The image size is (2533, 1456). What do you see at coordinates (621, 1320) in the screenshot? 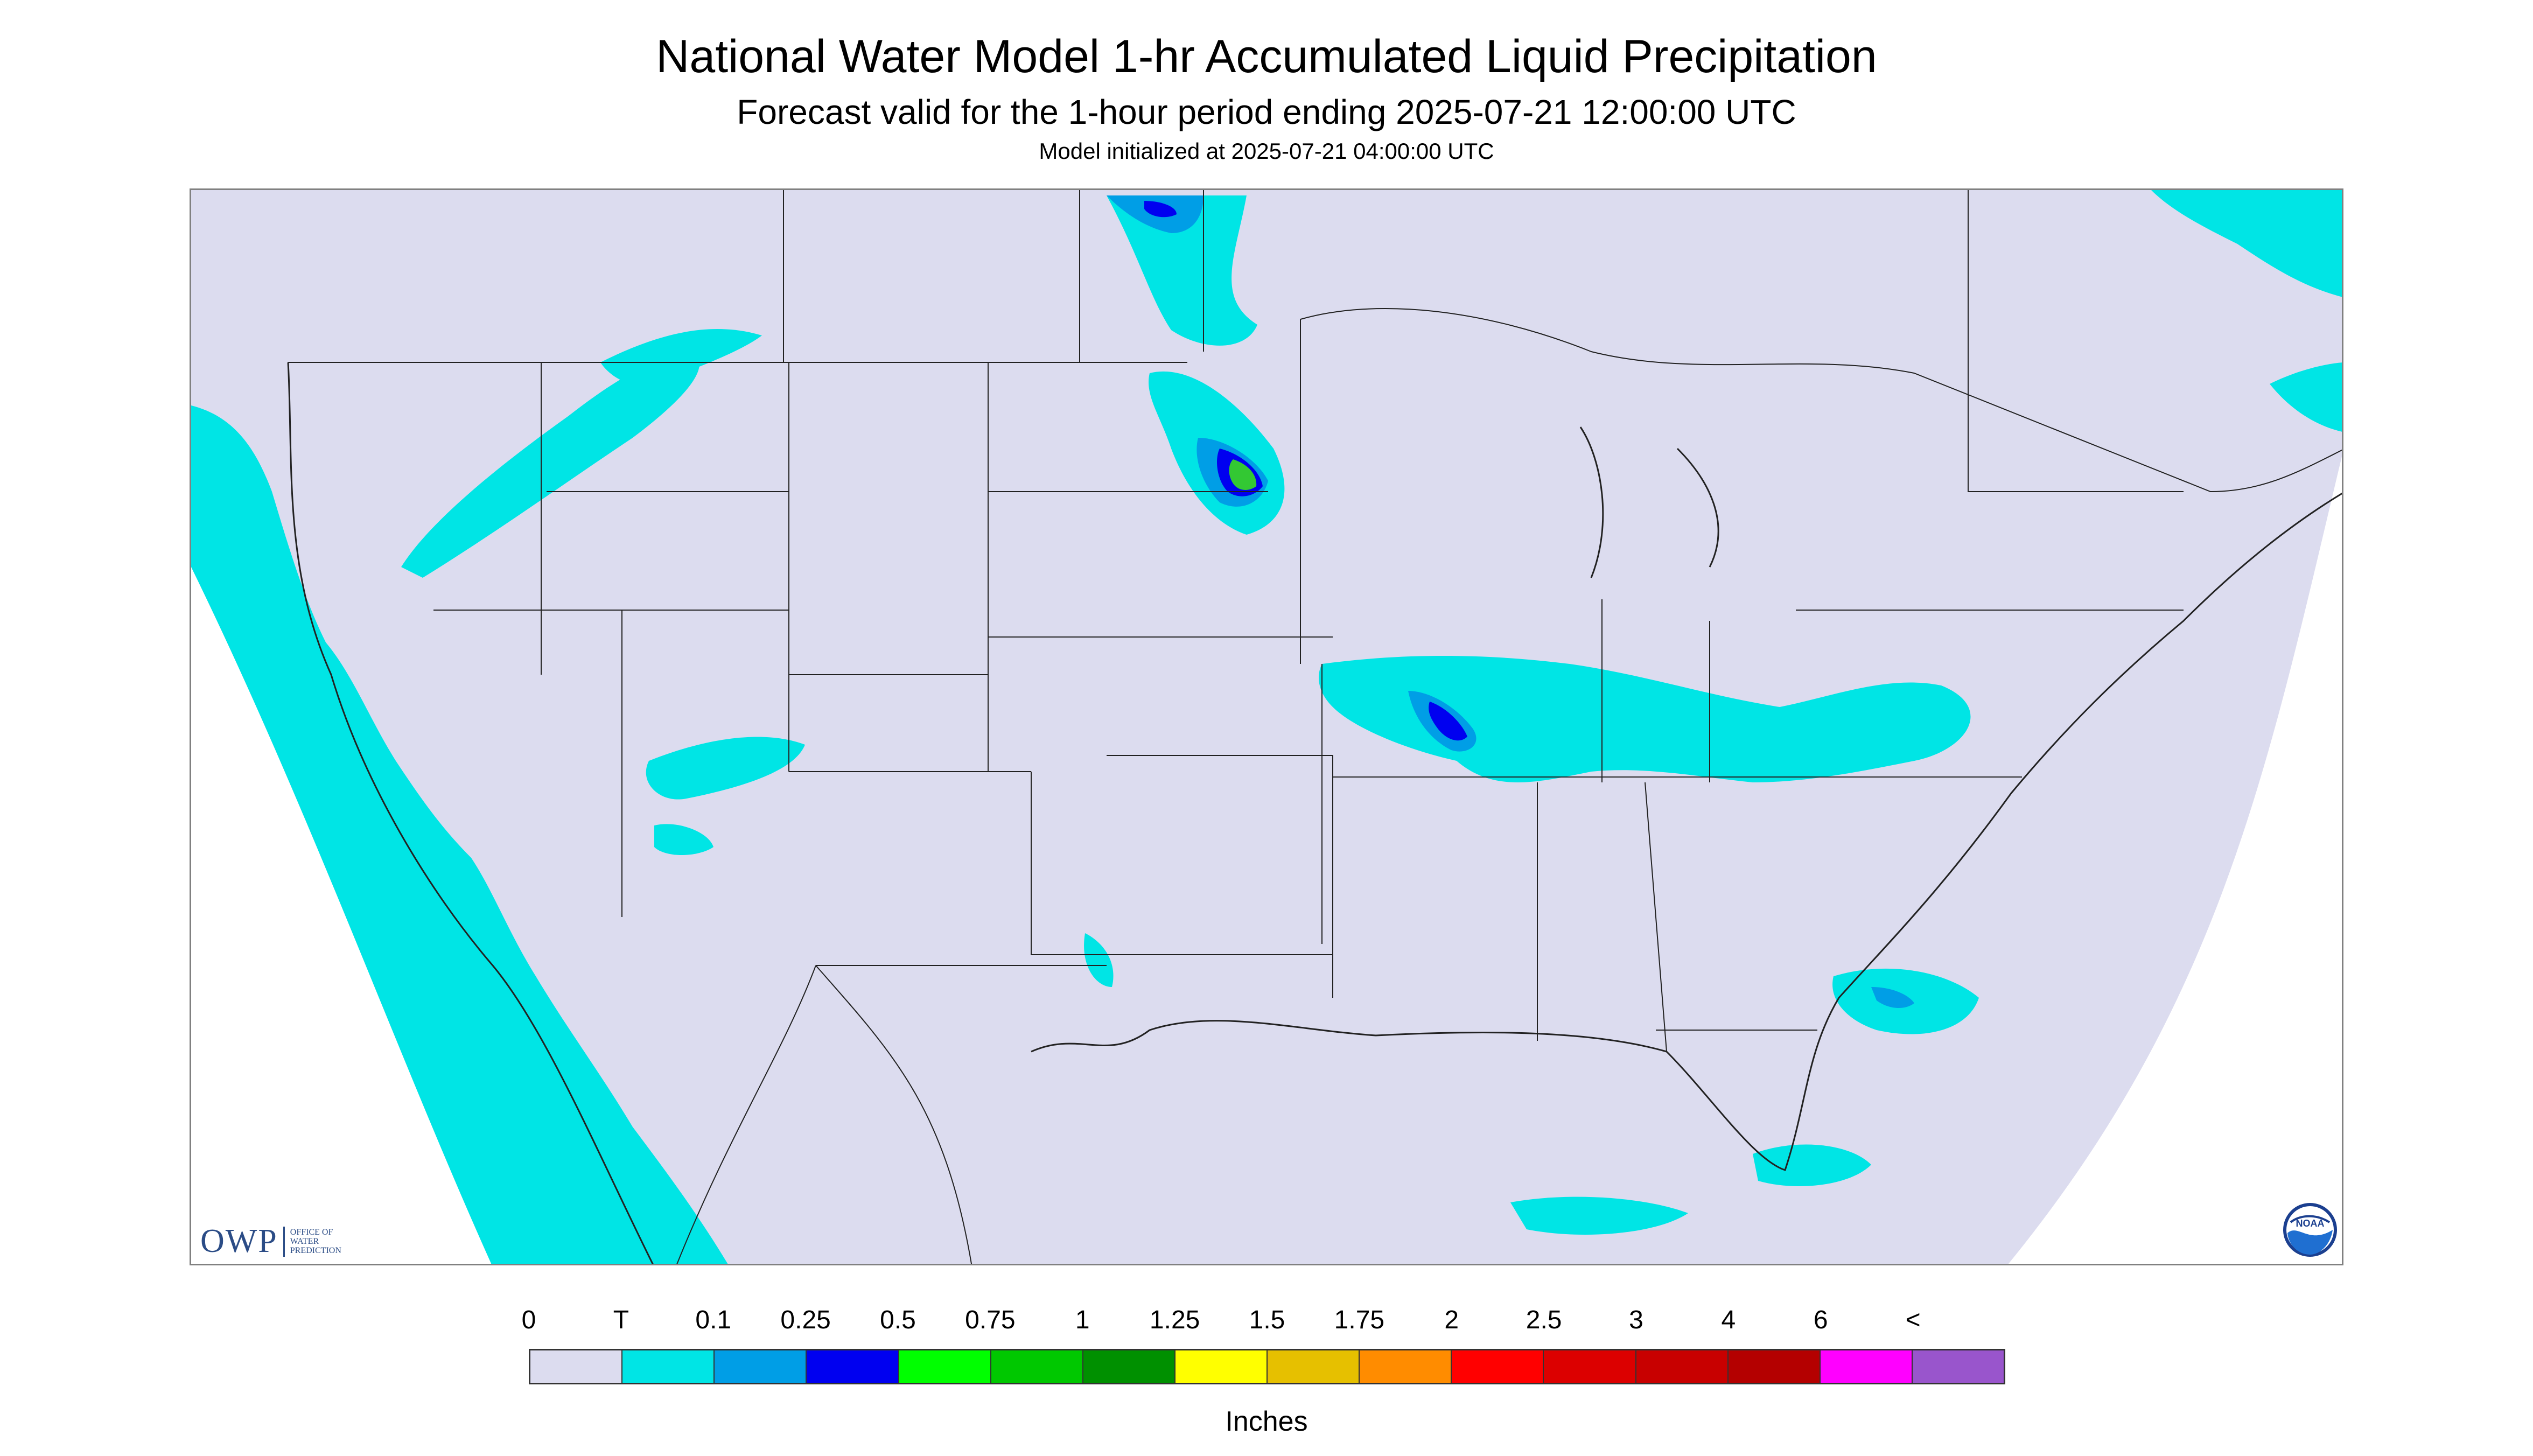
I see `legend-tick-label: T` at bounding box center [621, 1320].